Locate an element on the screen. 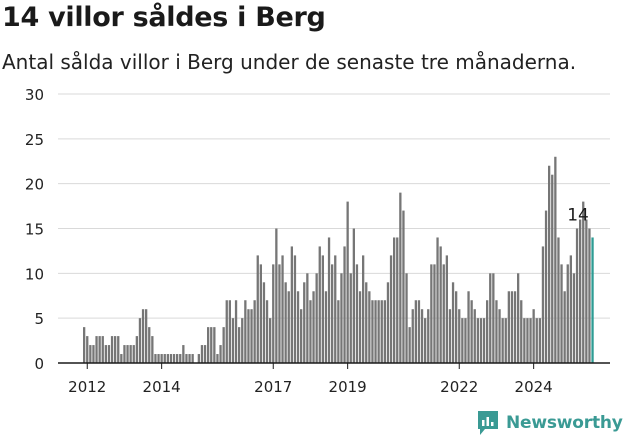 This screenshot has height=439, width=631. y-tick-label: 5 is located at coordinates (39, 319).